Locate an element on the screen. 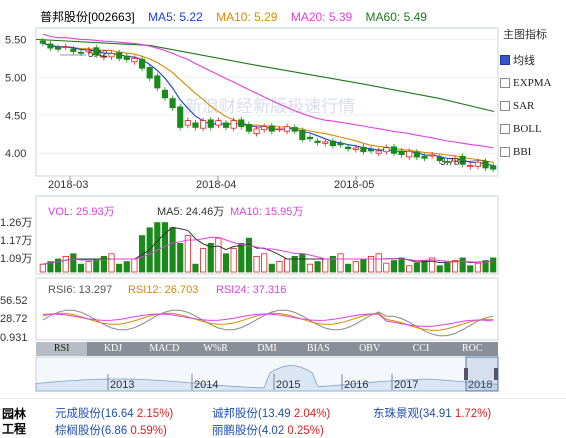 The width and height of the screenshot is (566, 438). timeline-handle-left is located at coordinates (466, 374).